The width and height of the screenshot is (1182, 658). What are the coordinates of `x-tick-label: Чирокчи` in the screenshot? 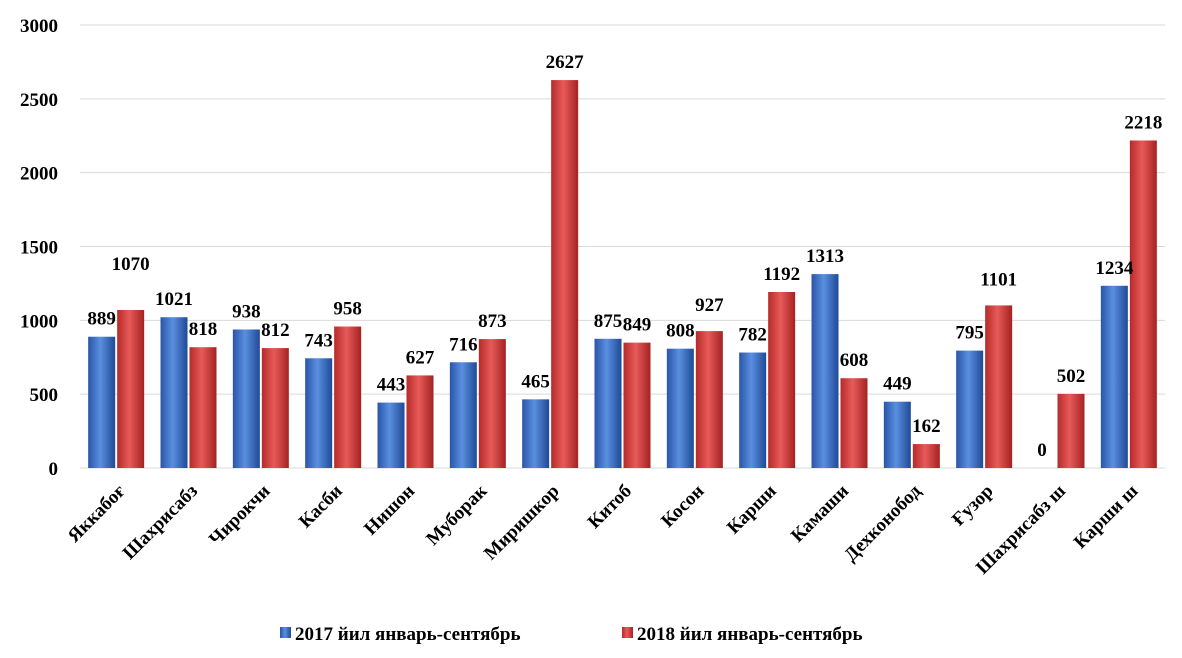 It's located at (239, 515).